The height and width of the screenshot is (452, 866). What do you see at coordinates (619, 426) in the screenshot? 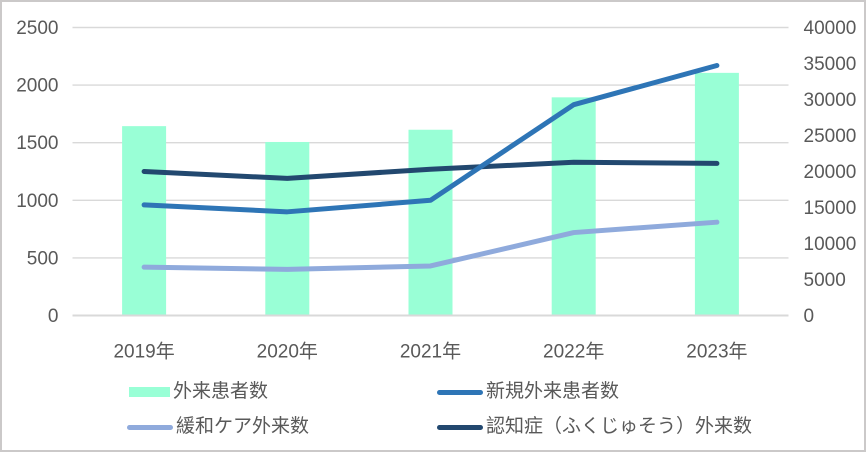
I see `legend-label: 認知症（ふくじゅそう）外来数` at bounding box center [619, 426].